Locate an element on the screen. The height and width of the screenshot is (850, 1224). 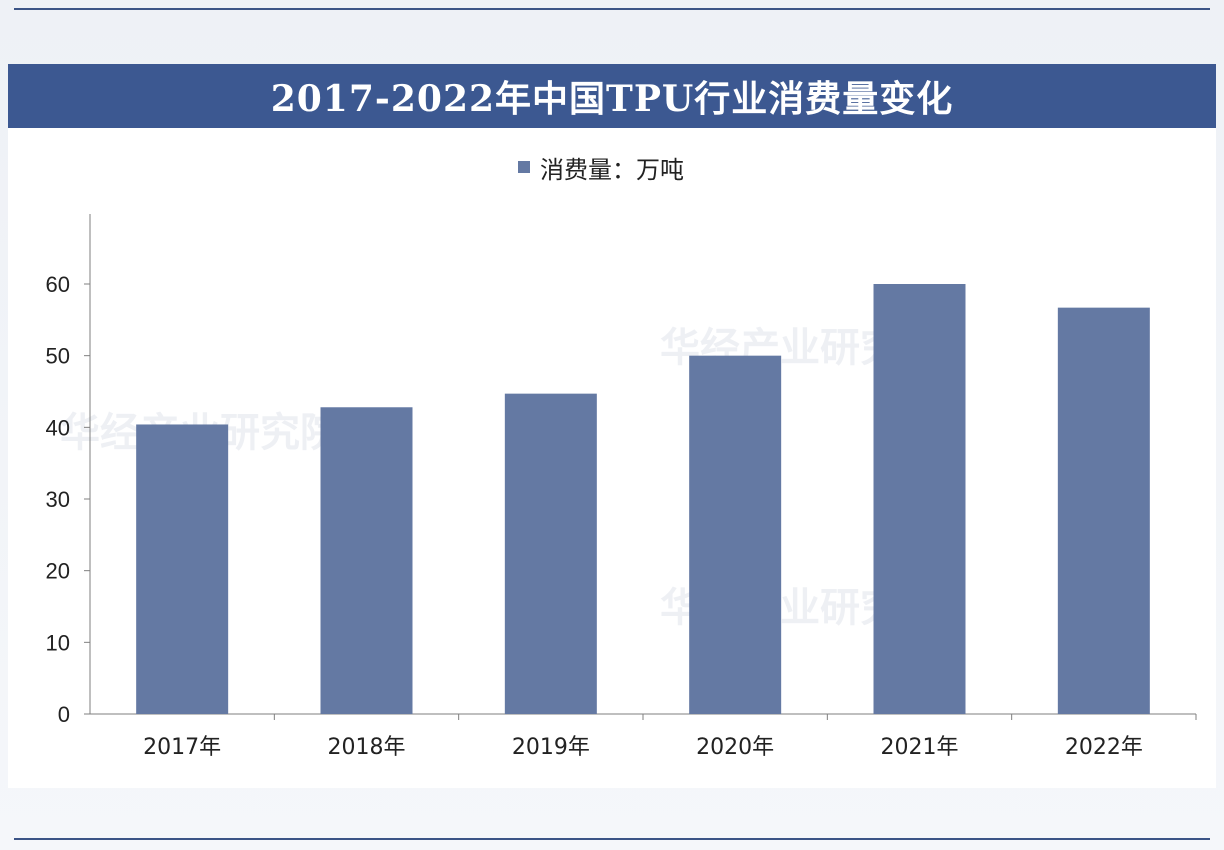
top-rule is located at coordinates (612, 9).